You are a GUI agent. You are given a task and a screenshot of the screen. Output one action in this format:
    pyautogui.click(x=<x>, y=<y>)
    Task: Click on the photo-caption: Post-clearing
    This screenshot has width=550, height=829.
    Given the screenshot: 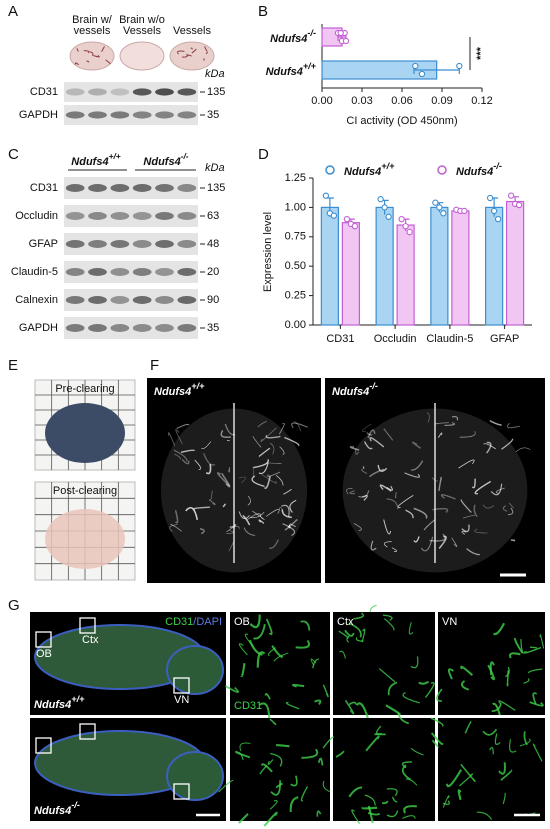 What is the action you would take?
    pyautogui.click(x=85, y=491)
    